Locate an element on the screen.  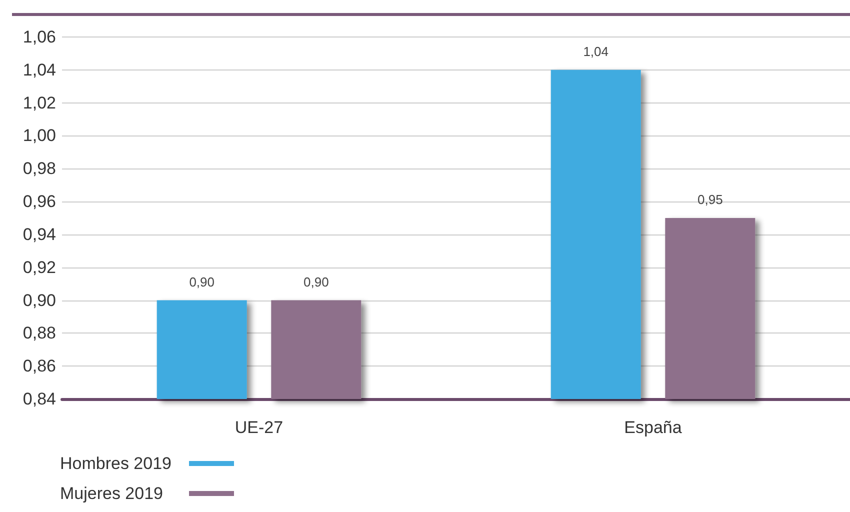
x-tick-label: UE-27 is located at coordinates (259, 427).